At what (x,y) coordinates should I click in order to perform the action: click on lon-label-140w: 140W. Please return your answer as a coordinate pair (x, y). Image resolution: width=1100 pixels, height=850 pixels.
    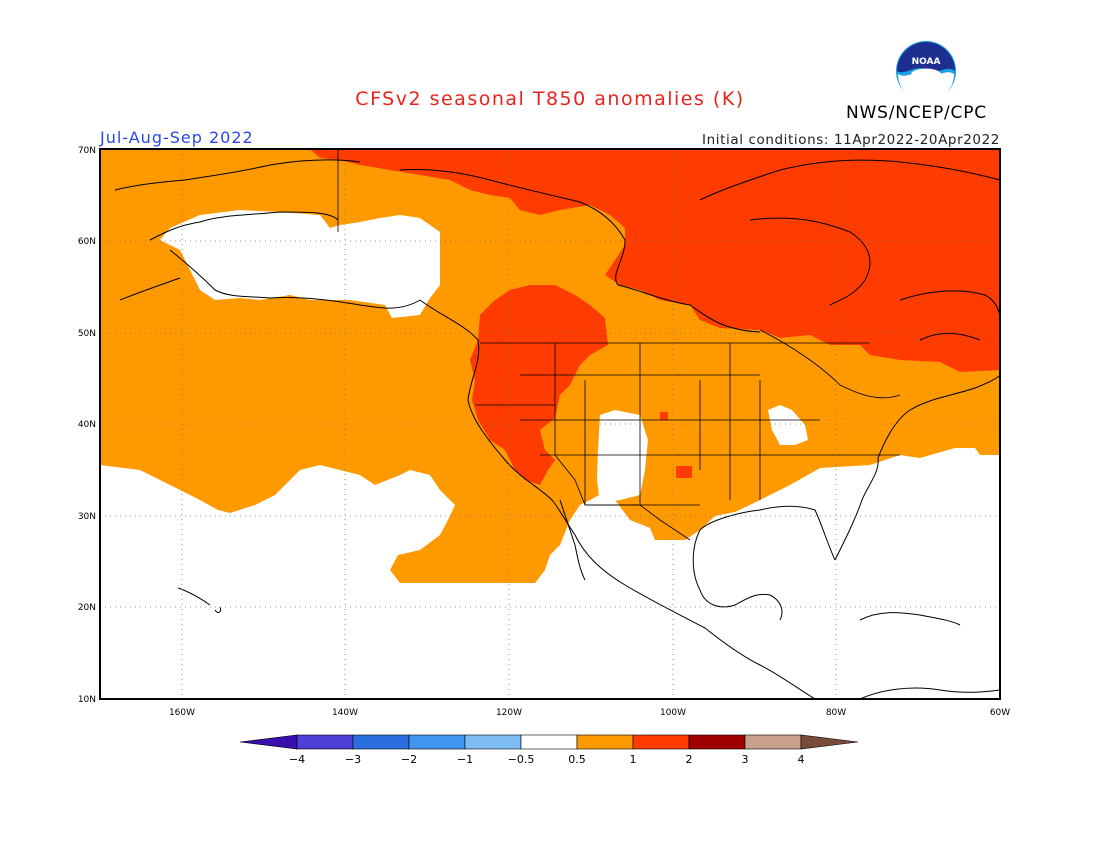
    Looking at the image, I should click on (345, 713).